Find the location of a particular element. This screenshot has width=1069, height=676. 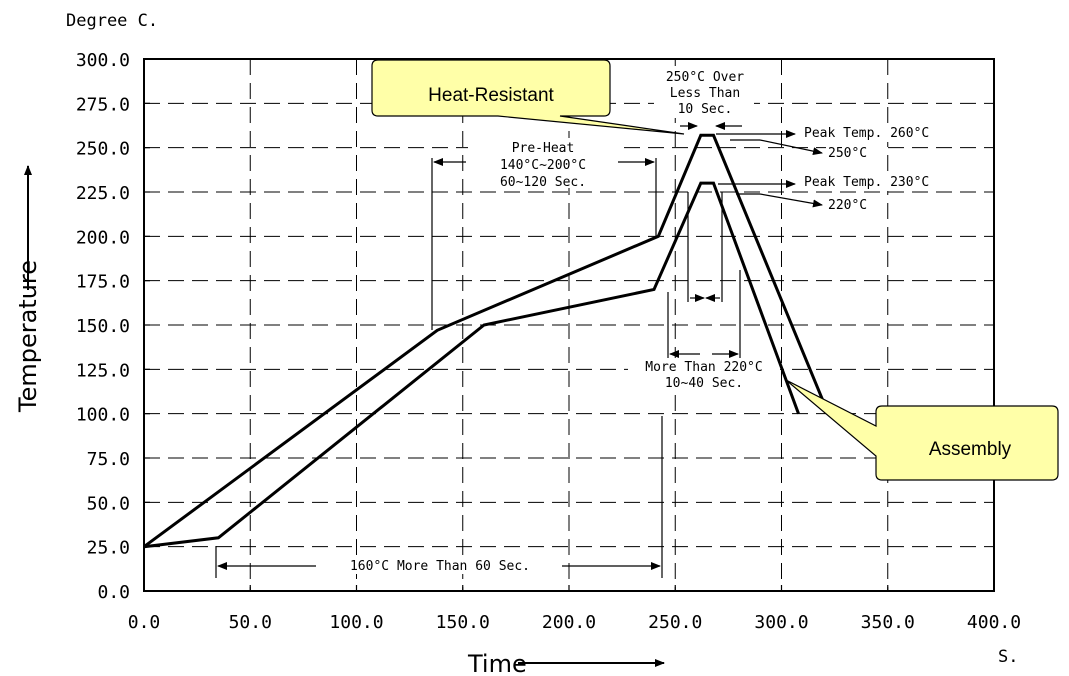

over160-label: 160°C More Than 60 Sec. is located at coordinates (440, 566).